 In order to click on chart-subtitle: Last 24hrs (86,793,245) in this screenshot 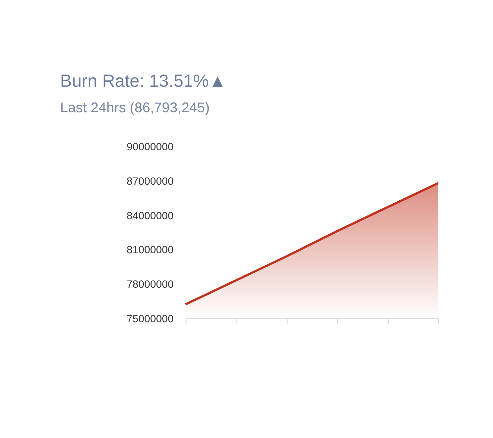, I will do `click(135, 107)`.